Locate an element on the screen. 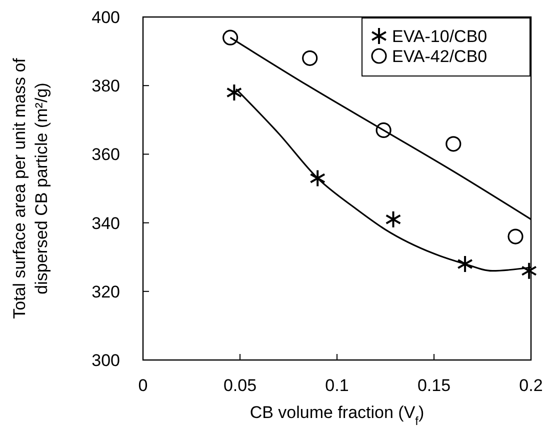  legend-label: EVA-42/CB0 is located at coordinates (440, 56).